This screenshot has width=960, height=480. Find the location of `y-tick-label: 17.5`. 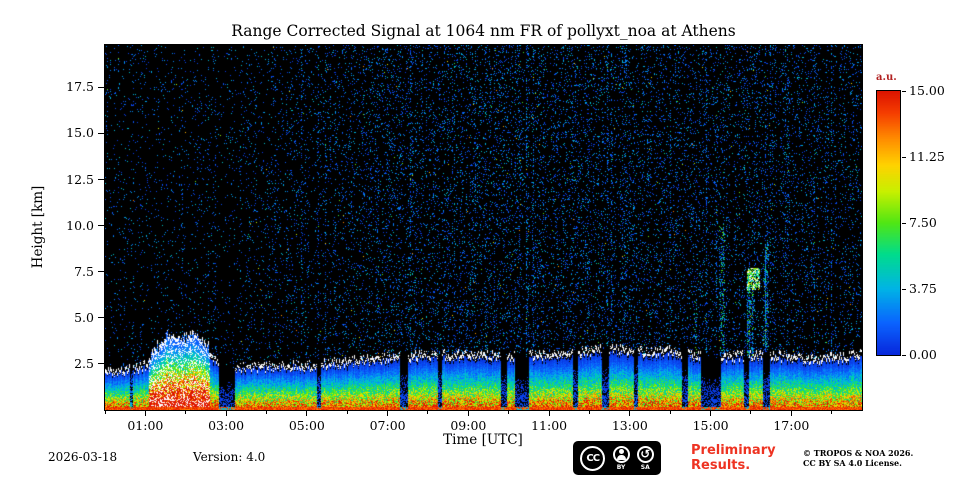

y-tick-label: 17.5 is located at coordinates (80, 87).